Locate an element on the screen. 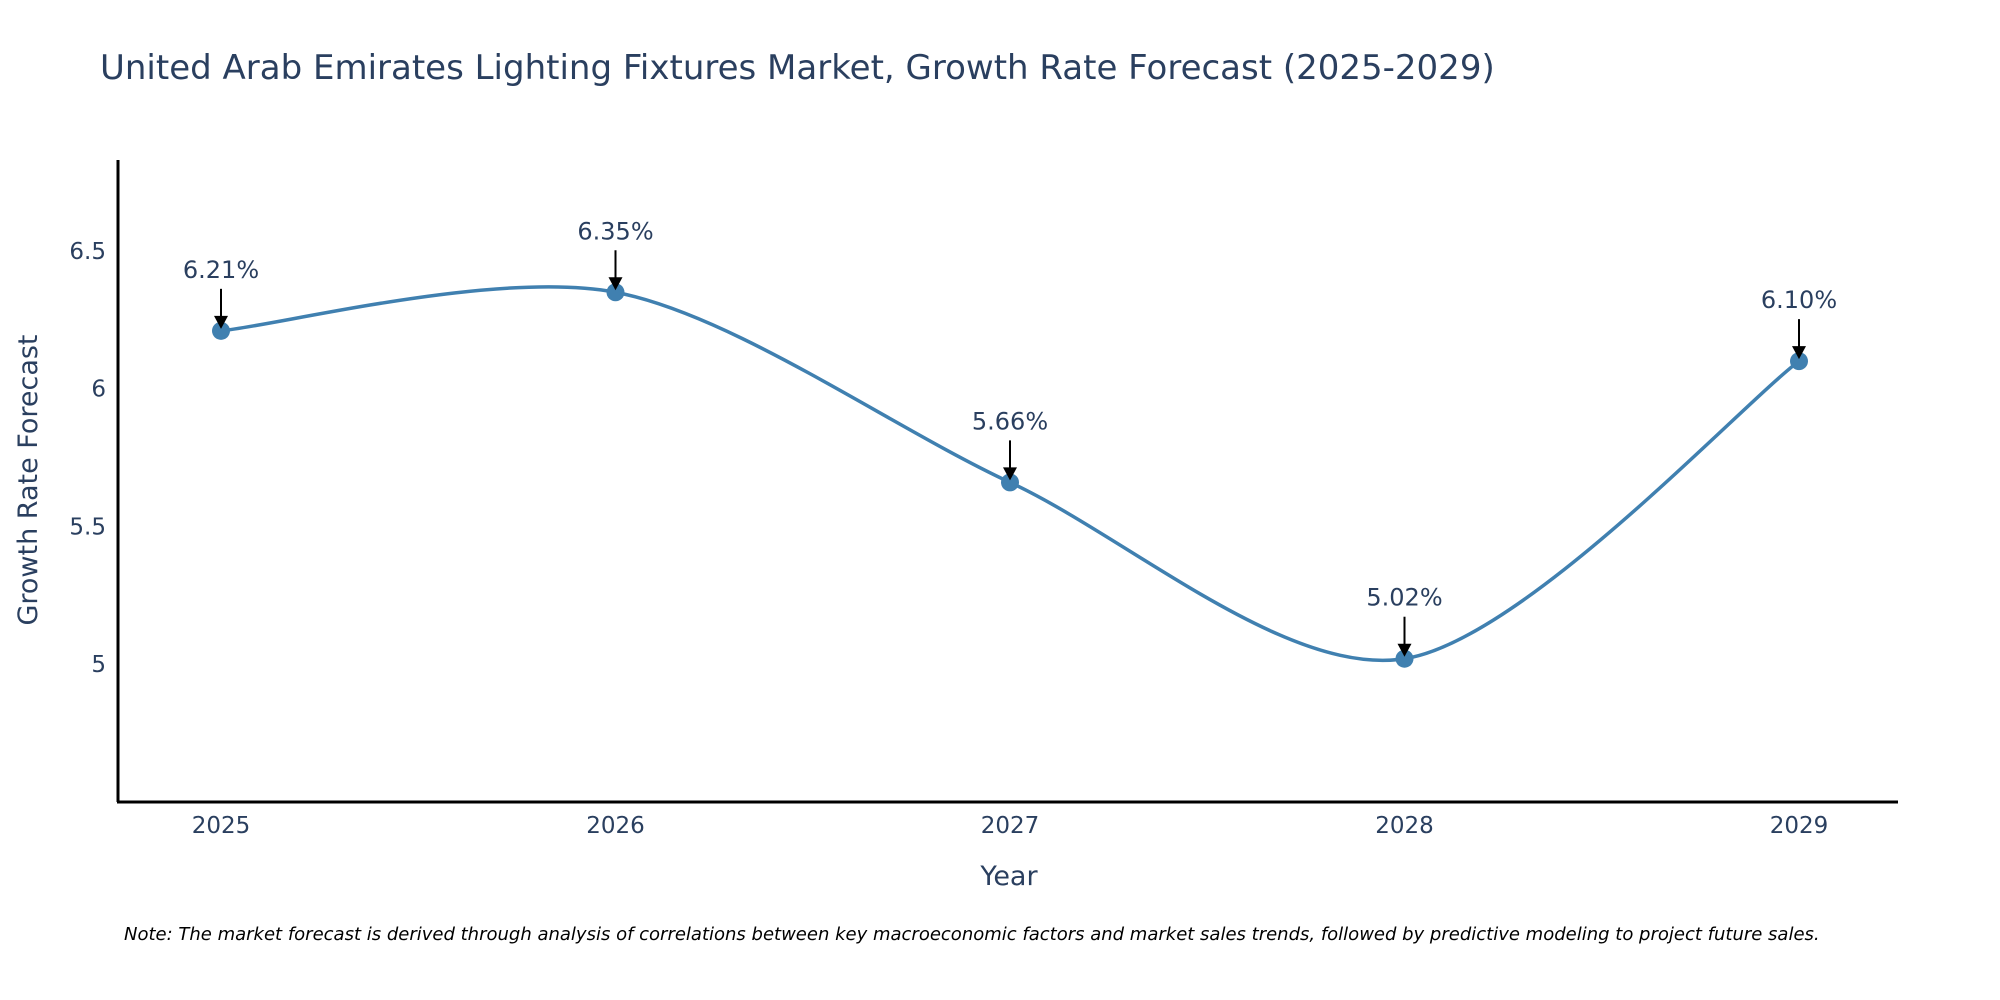 Image resolution: width=2000 pixels, height=1000 pixels. y-tick-label: 6.5 is located at coordinates (87, 252).